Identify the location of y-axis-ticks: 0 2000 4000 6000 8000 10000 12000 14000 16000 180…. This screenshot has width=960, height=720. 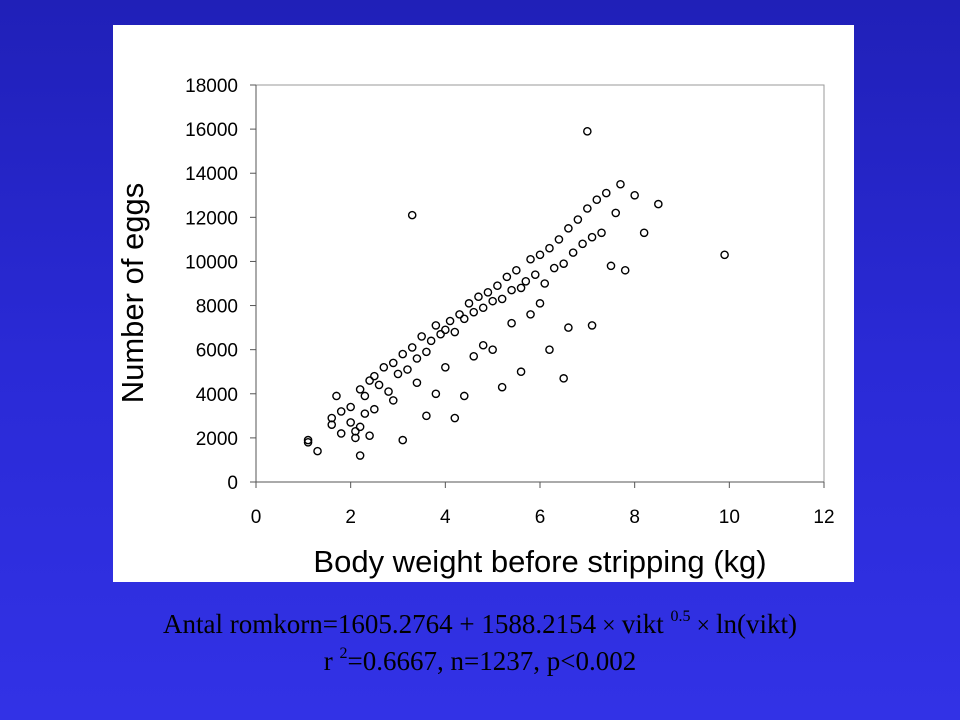
(220, 285).